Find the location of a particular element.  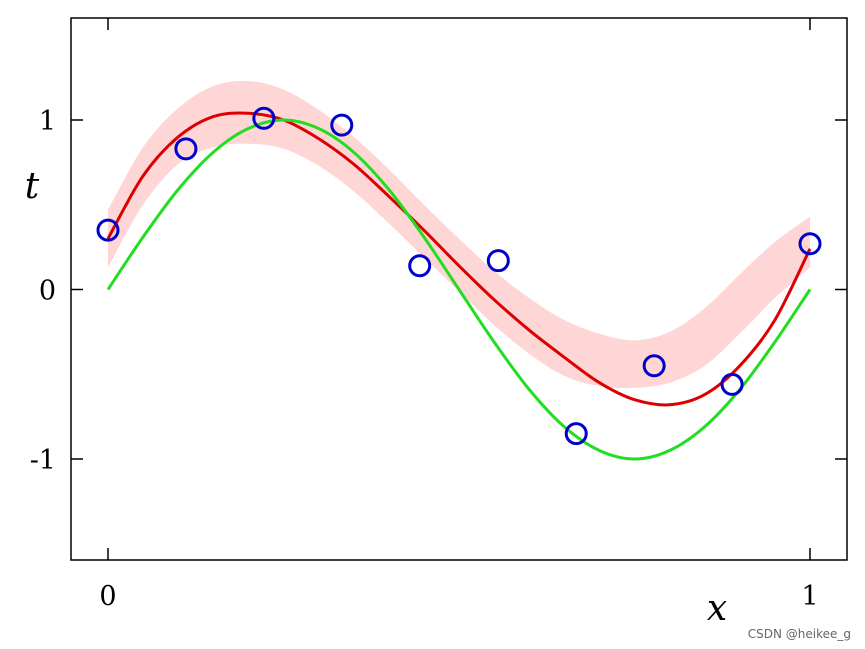

y-axis-label: t is located at coordinates (32, 186).